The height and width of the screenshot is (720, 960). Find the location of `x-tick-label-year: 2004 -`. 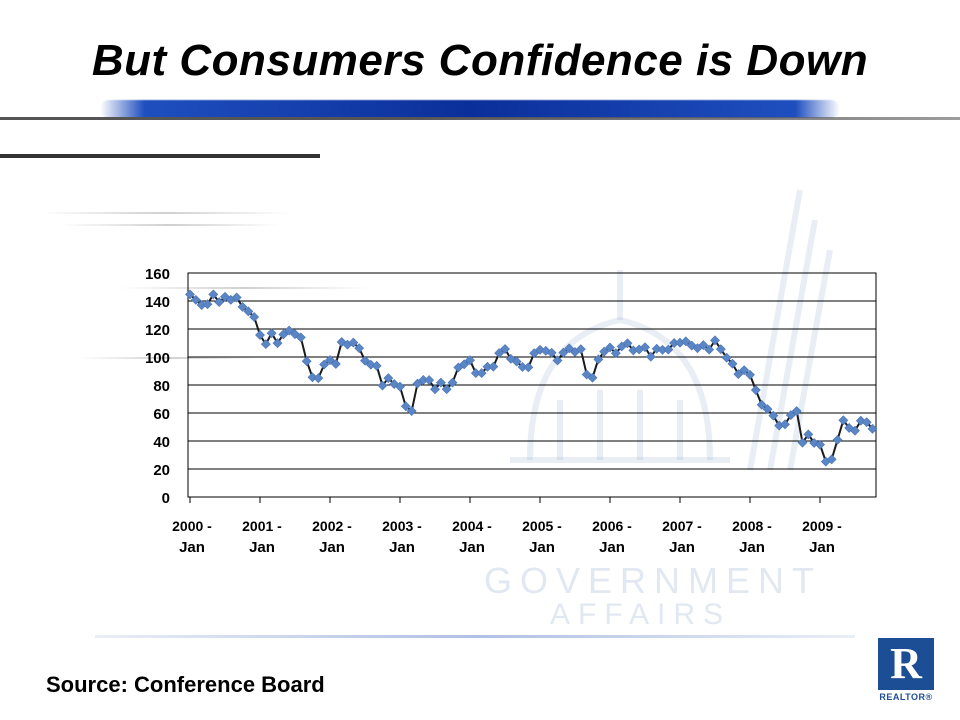

x-tick-label-year: 2004 - is located at coordinates (472, 526).